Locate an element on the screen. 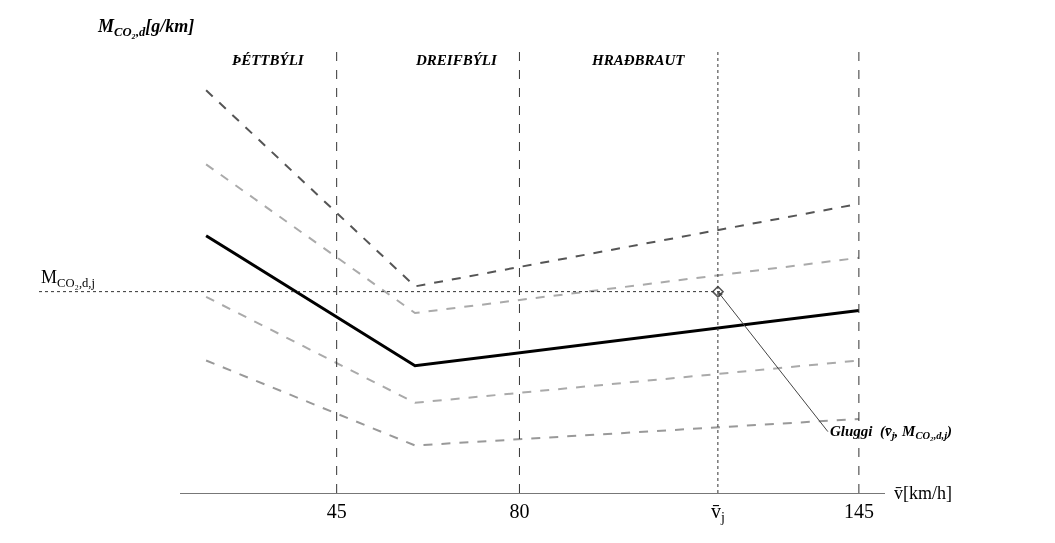  x-tick-label: v̄$_{j}$ is located at coordinates (717, 513).